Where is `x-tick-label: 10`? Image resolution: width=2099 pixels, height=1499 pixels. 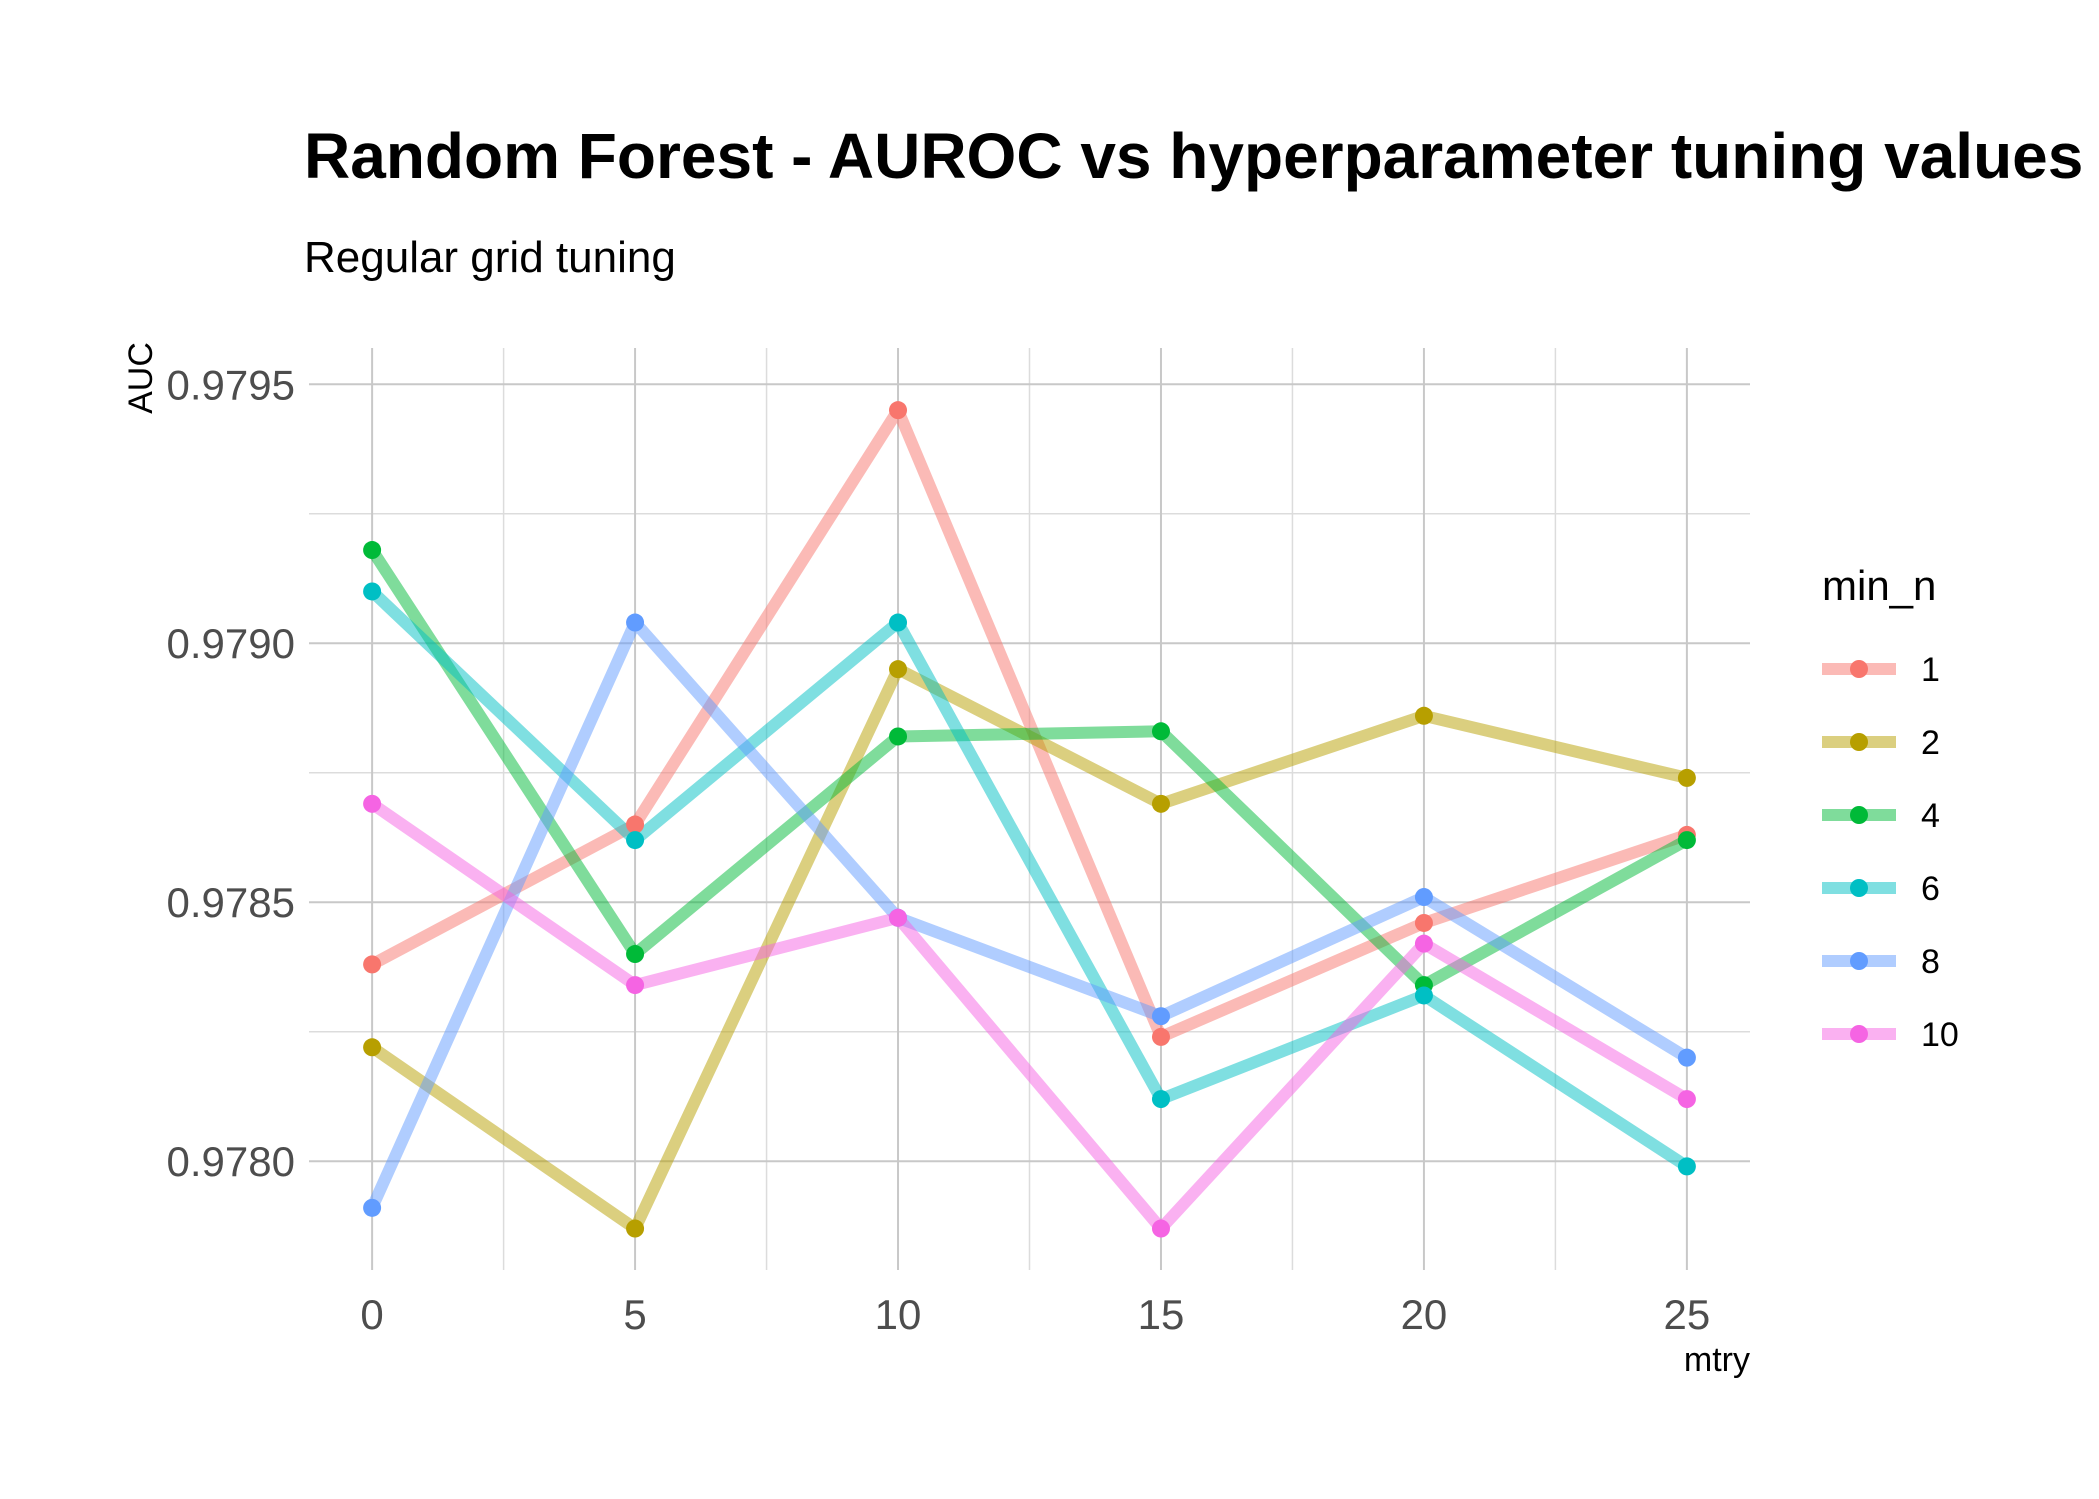
x-tick-label: 10 is located at coordinates (898, 1314).